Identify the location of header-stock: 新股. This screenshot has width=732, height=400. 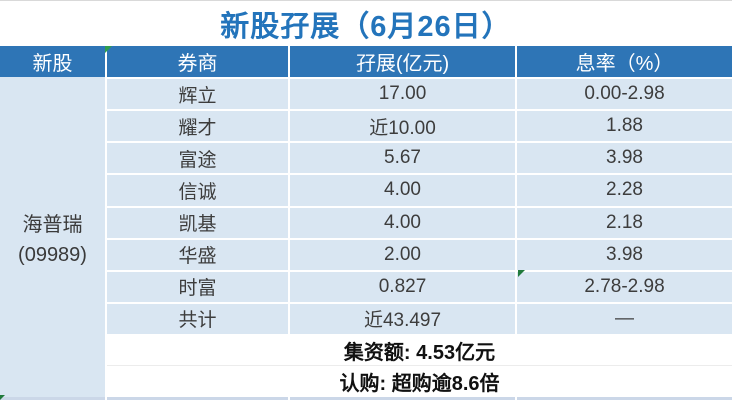
(52, 61).